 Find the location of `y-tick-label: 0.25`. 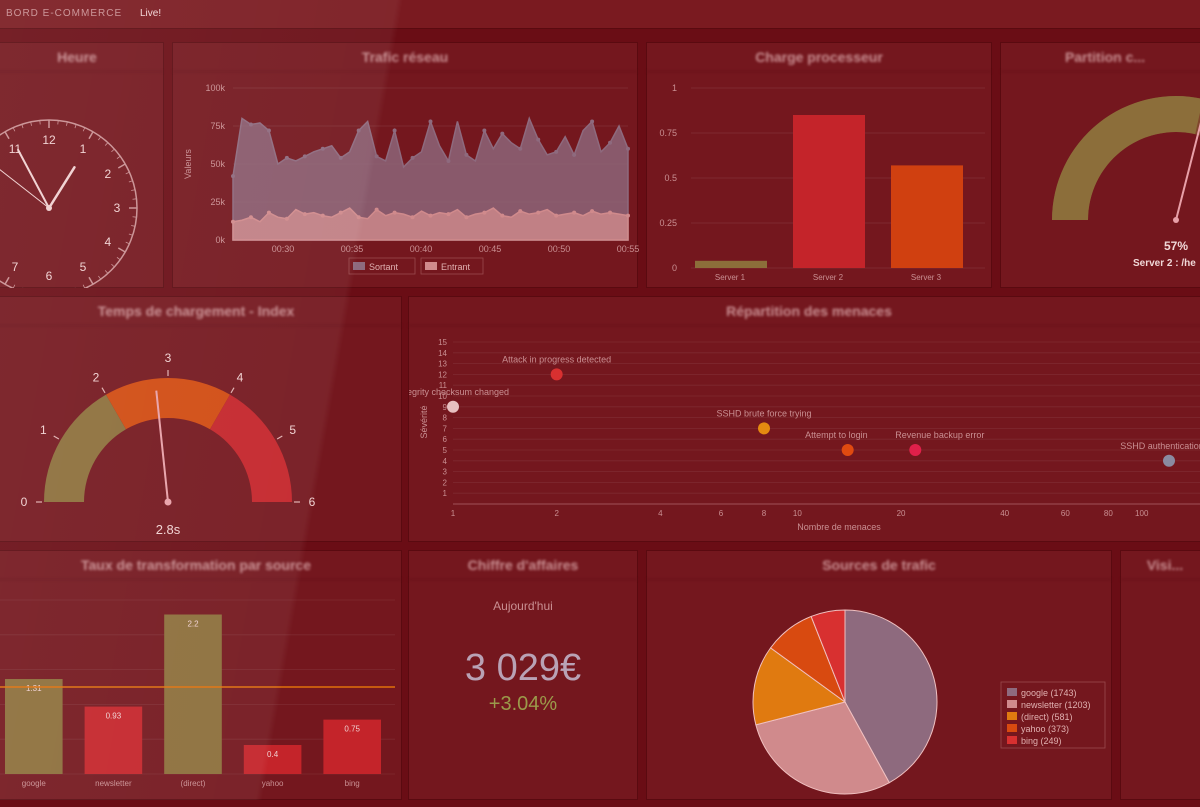

y-tick-label: 0.25 is located at coordinates (668, 223).